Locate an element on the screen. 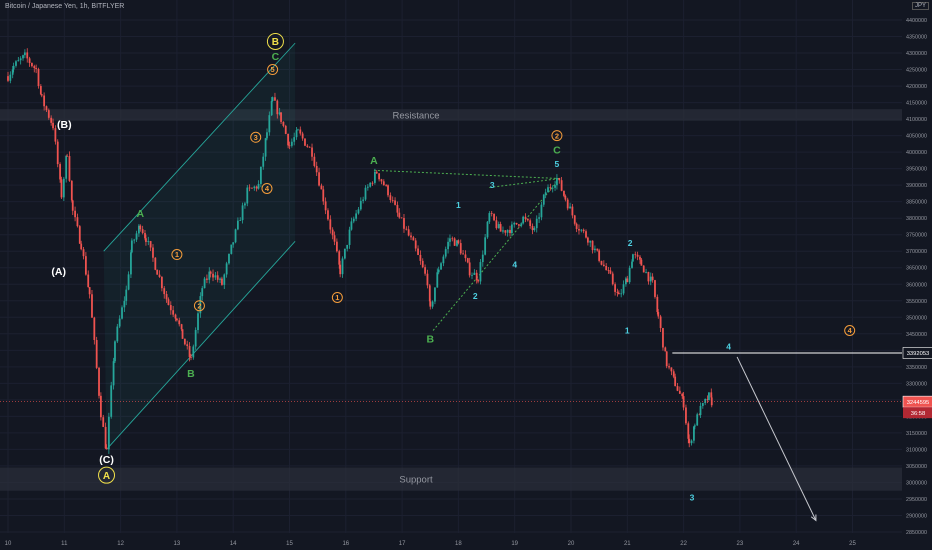 The width and height of the screenshot is (932, 550). x-tick-label: 11 is located at coordinates (64, 544).